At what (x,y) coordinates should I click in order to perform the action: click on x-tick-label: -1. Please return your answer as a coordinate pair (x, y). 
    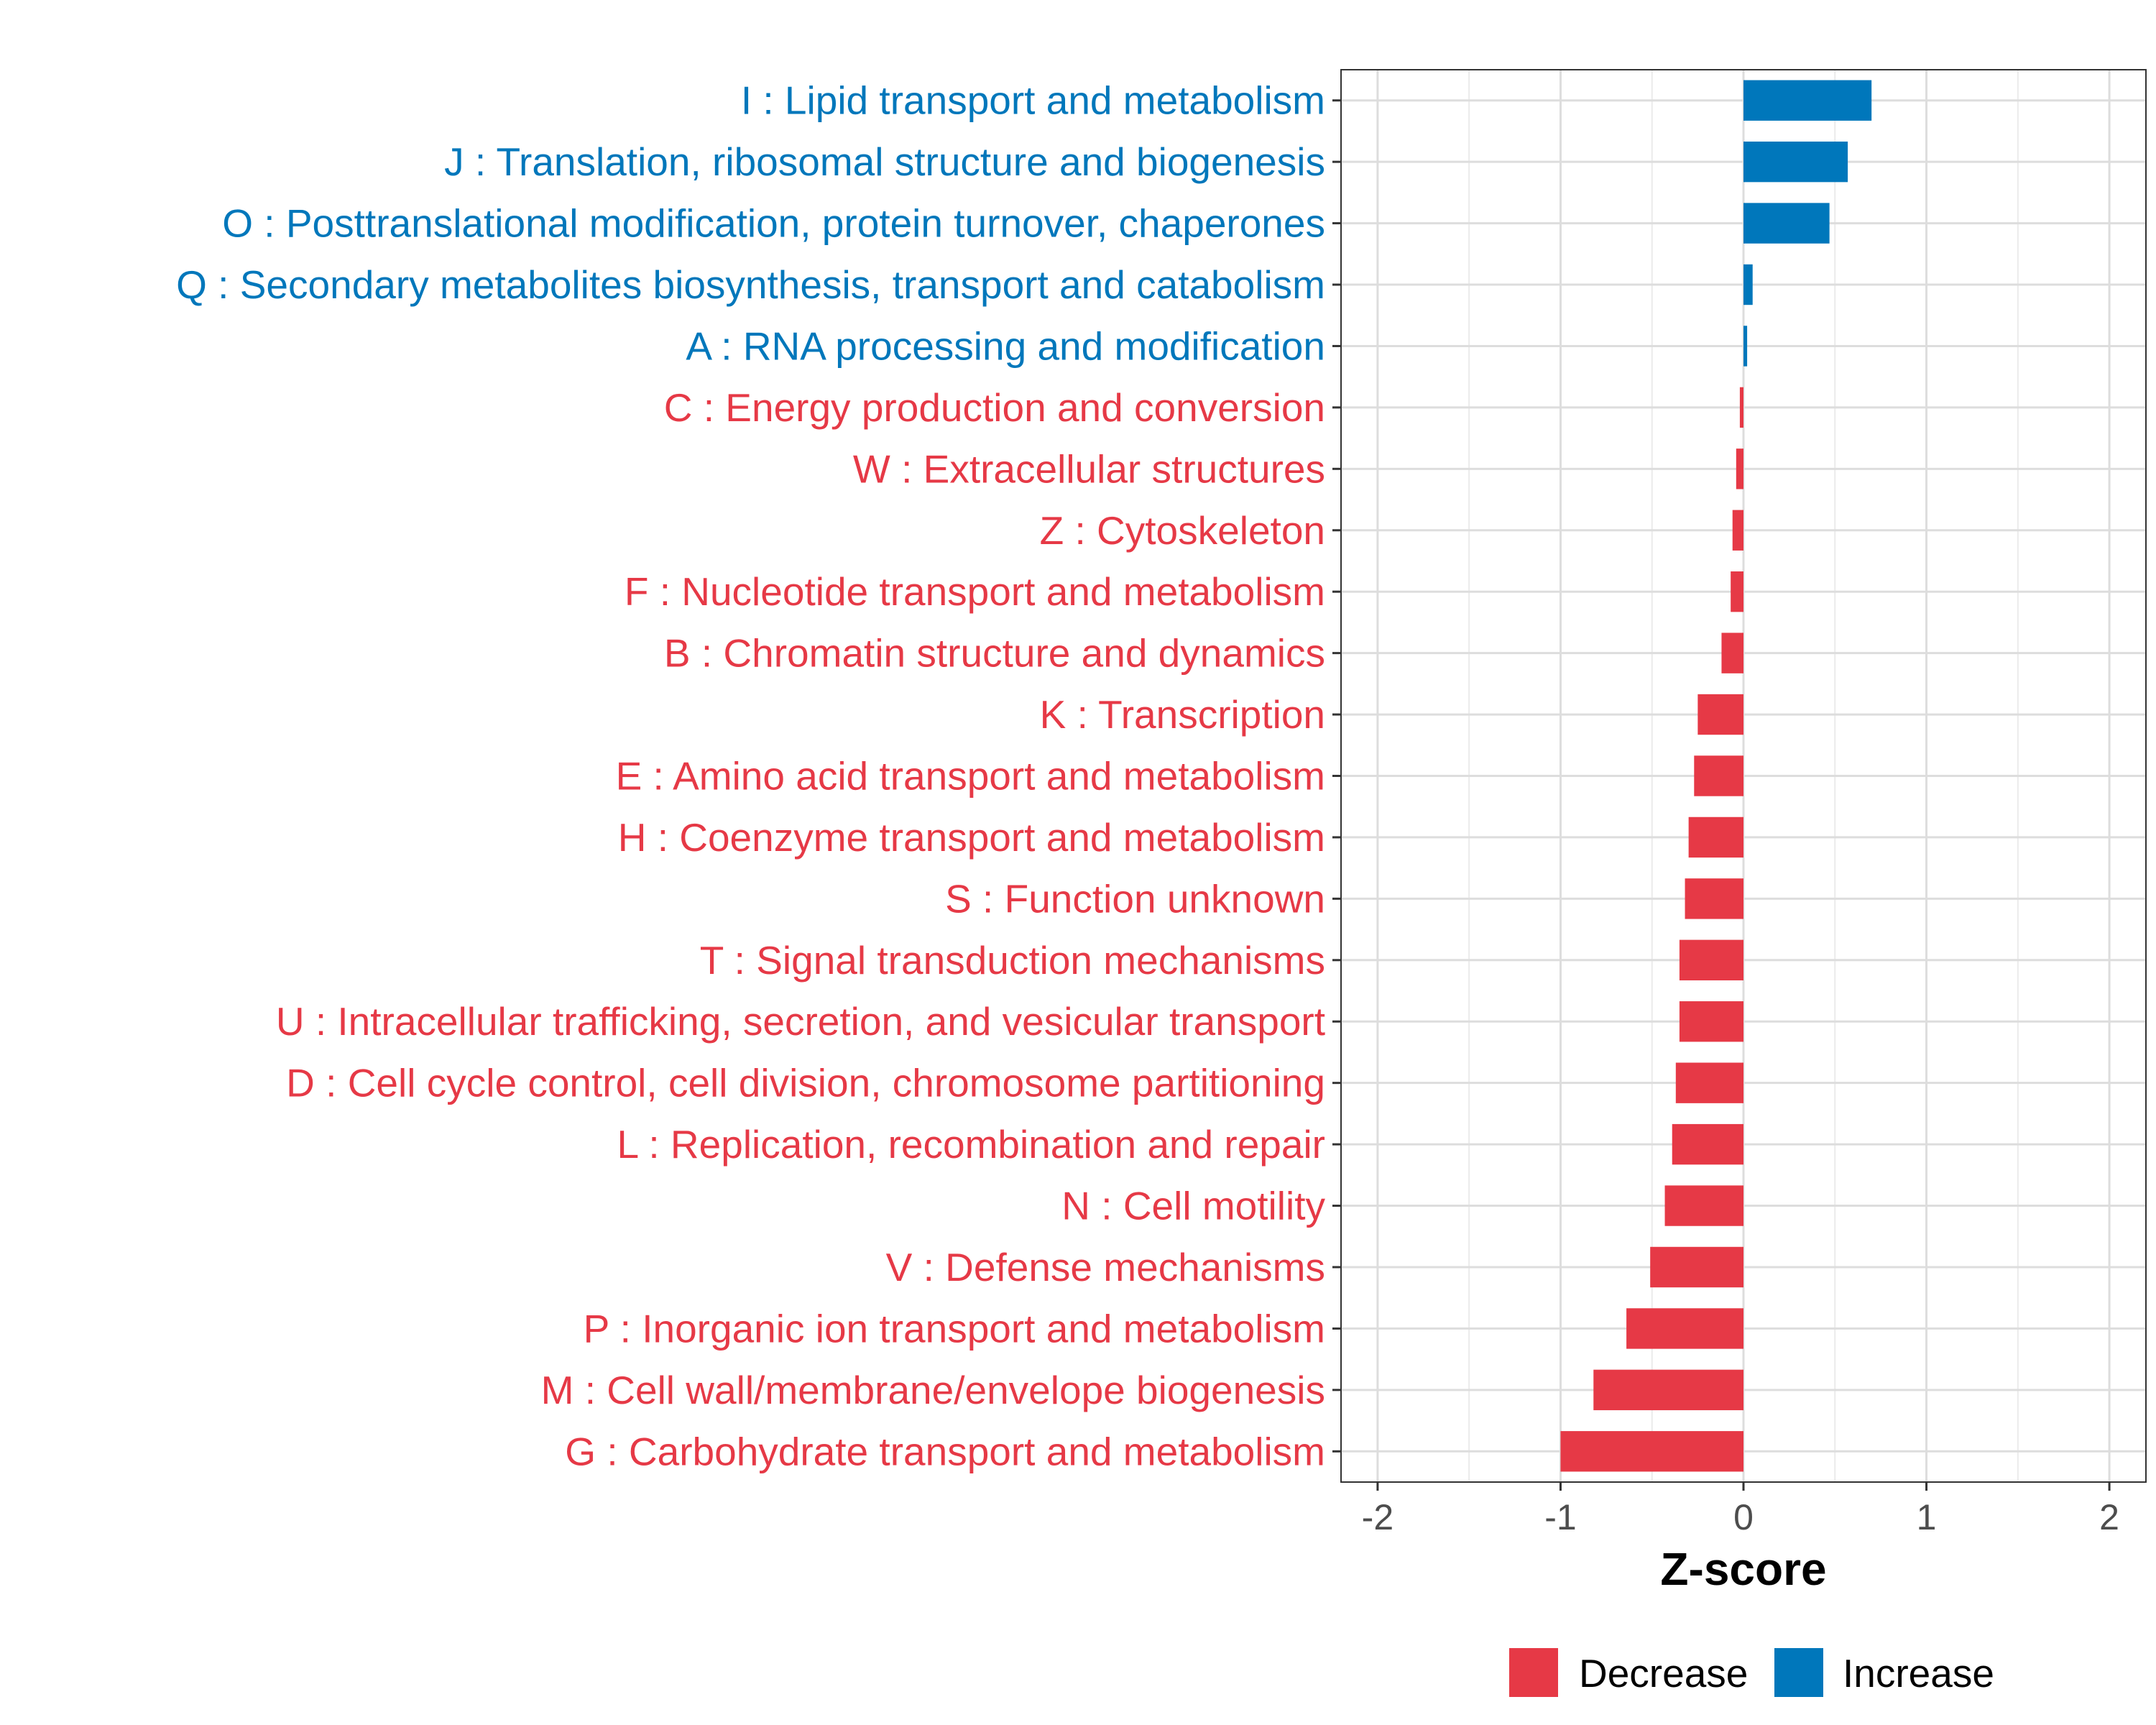
    Looking at the image, I should click on (1560, 1517).